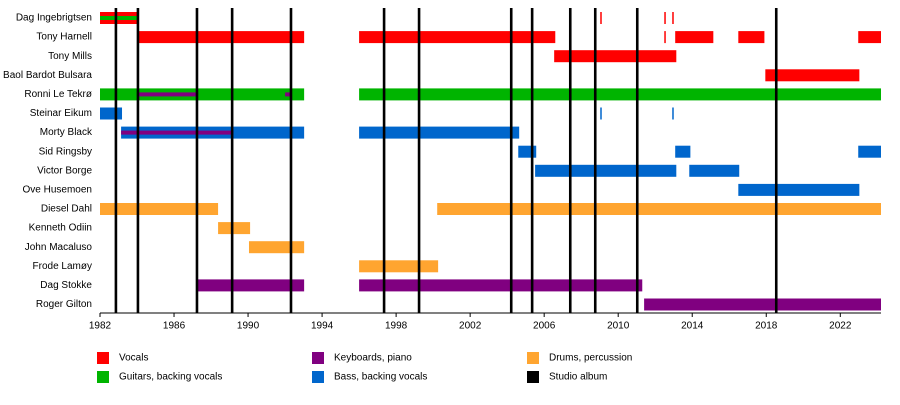 The width and height of the screenshot is (900, 405). I want to click on member-label: Kenneth Odiin, so click(60, 228).